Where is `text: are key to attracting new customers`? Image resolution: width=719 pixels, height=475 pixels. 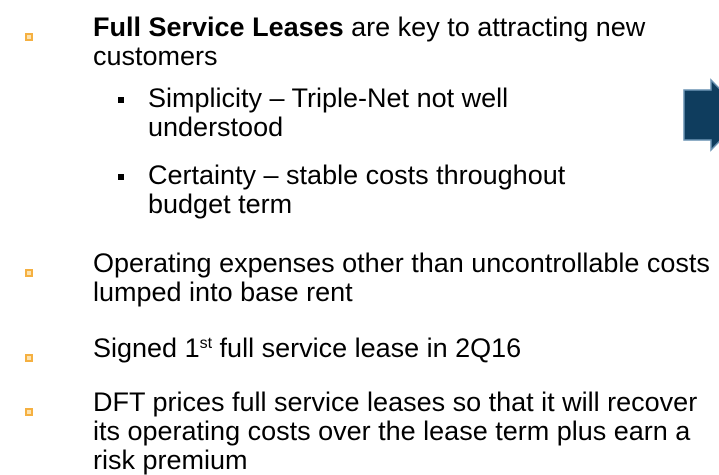 text: are key to attracting new customers is located at coordinates (369, 41).